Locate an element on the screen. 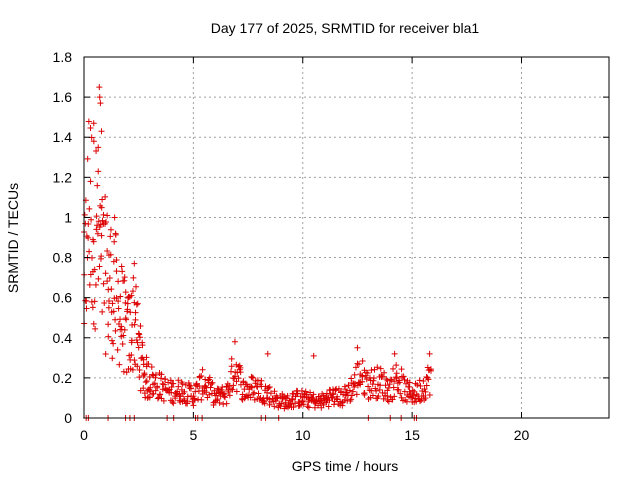 The height and width of the screenshot is (480, 640). y-tick-label: 1.8 is located at coordinates (63, 57).